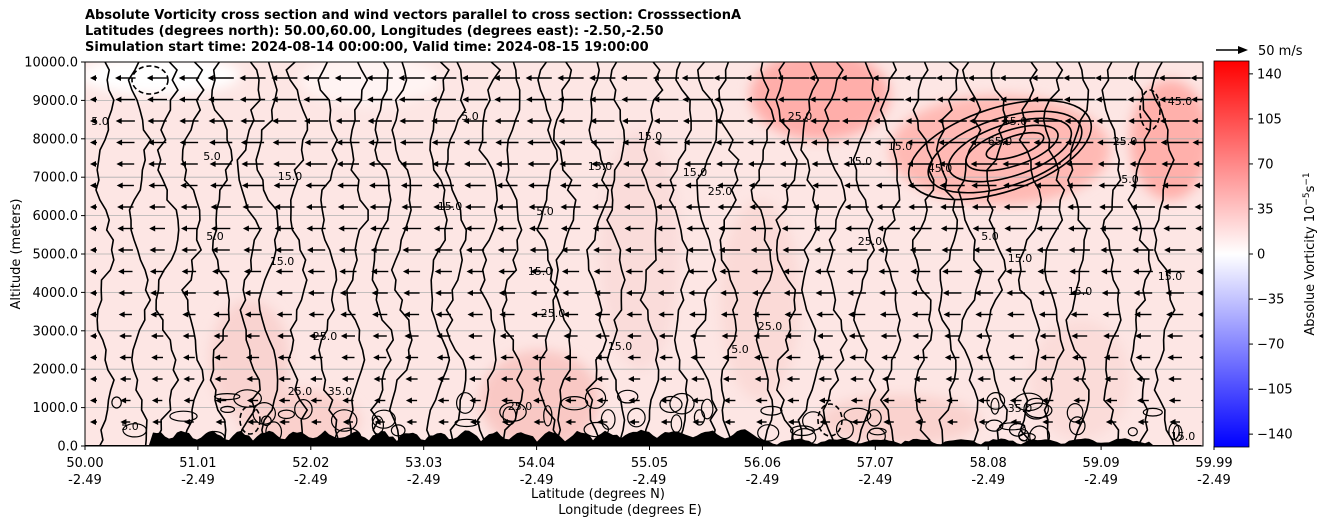 The height and width of the screenshot is (526, 1332). What do you see at coordinates (340, 391) in the screenshot?
I see `contour-label: 35.0` at bounding box center [340, 391].